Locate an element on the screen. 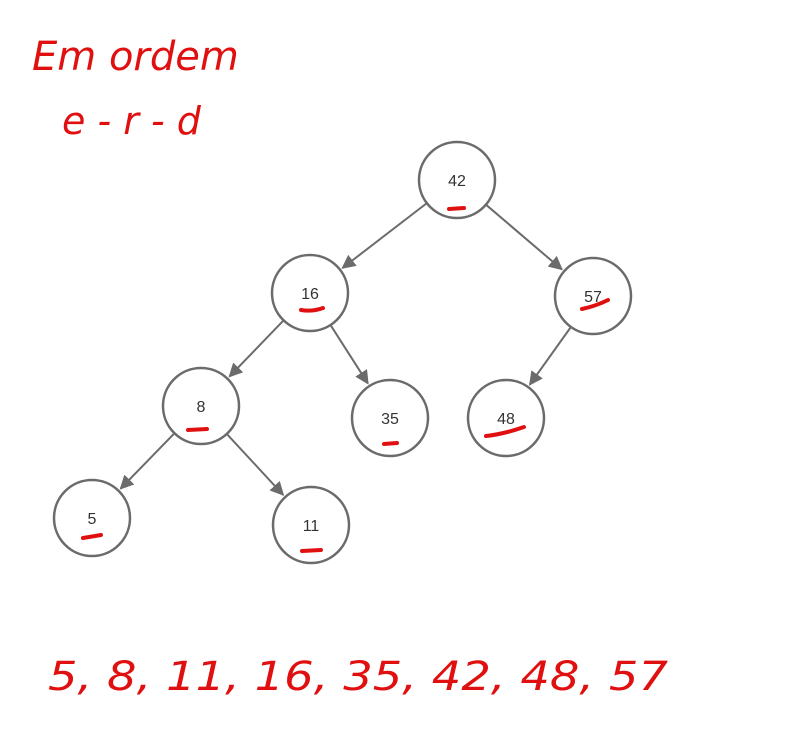  tree-node-5: 5 is located at coordinates (92, 518).